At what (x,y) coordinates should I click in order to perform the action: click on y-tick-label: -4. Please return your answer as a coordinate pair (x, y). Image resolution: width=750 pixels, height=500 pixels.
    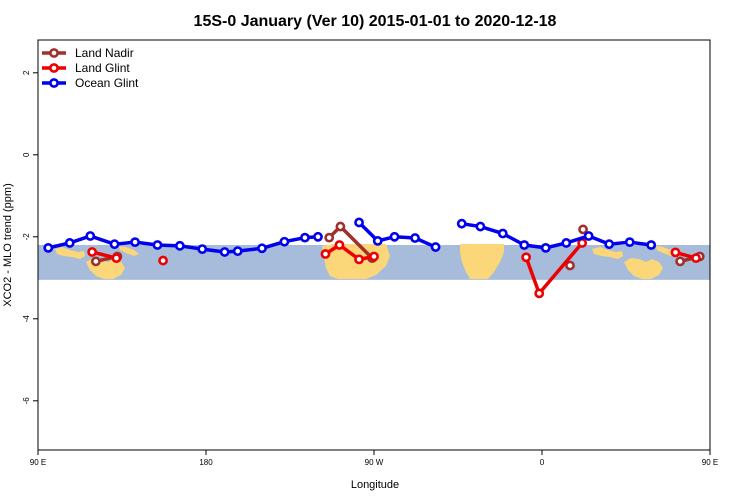
    Looking at the image, I should click on (26, 319).